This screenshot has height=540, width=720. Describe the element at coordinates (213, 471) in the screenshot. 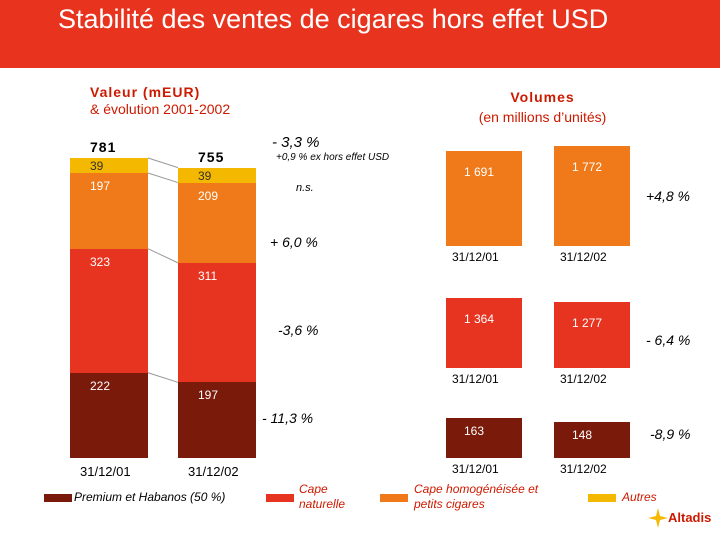

I see `value-xtick-2: 31/12/02` at that location.